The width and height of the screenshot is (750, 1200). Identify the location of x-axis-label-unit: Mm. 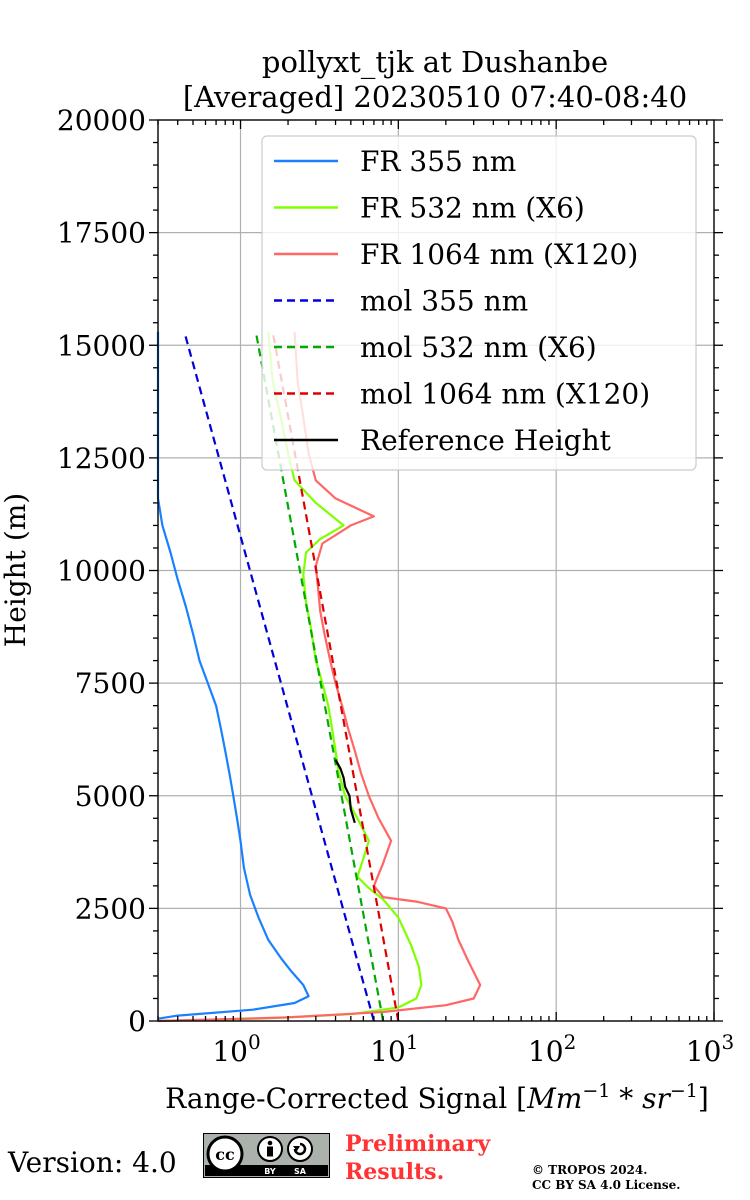
(554, 1098).